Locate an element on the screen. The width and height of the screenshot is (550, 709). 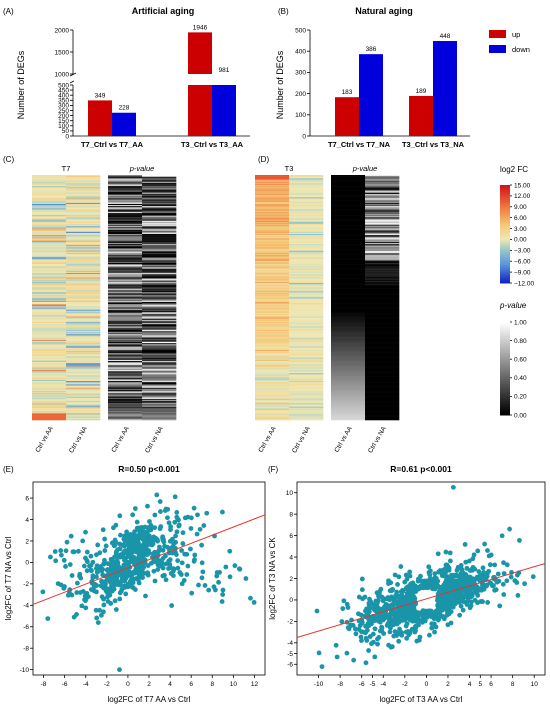
bar-up is located at coordinates (347, 116).